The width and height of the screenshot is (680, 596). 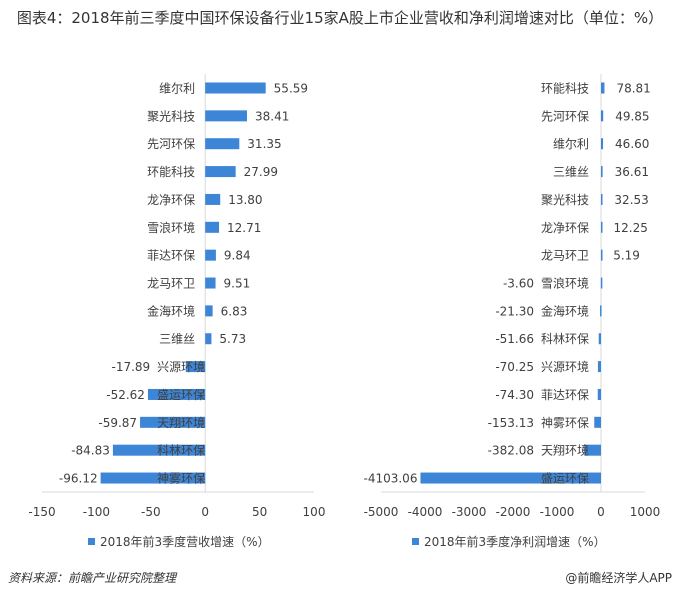 What do you see at coordinates (314, 512) in the screenshot?
I see `x-tick-label: 100` at bounding box center [314, 512].